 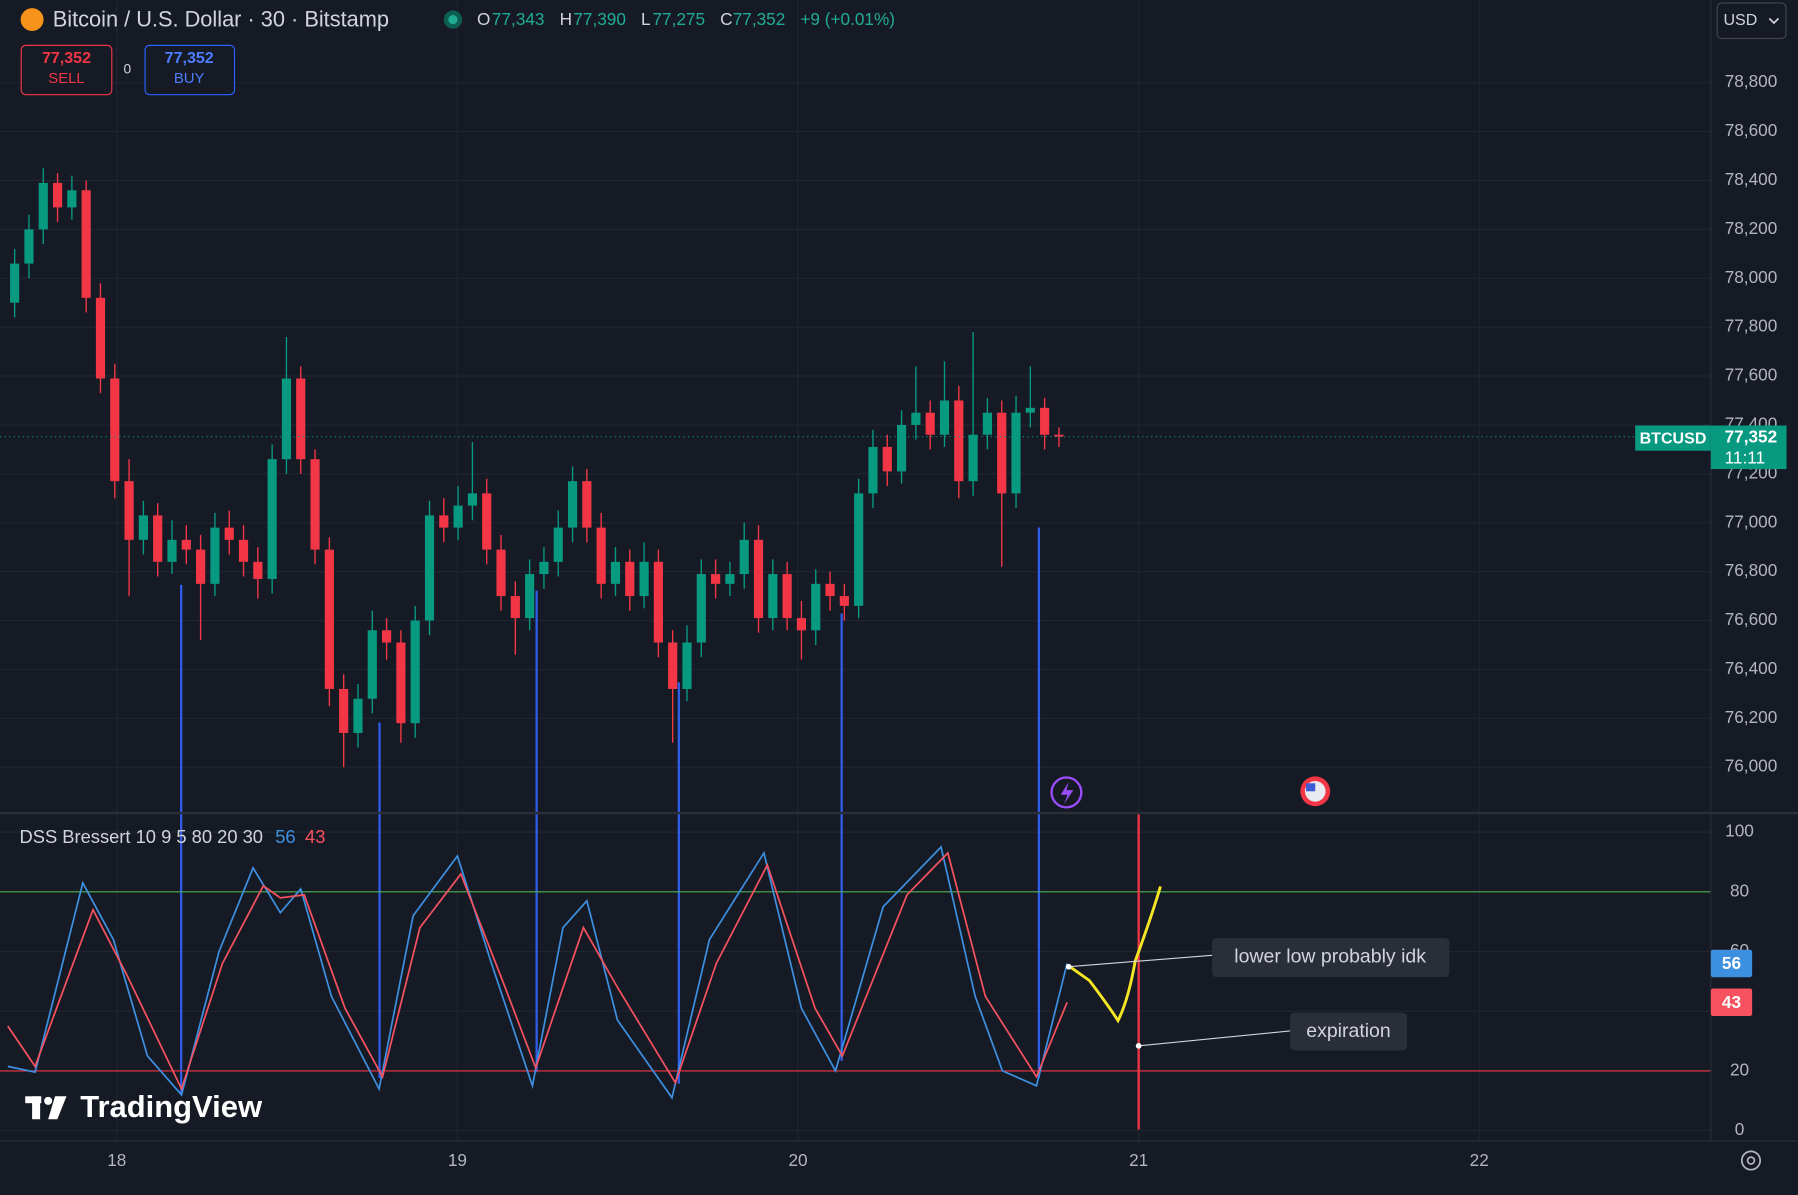 I want to click on y-tick-label: 76,000, so click(x=1751, y=766).